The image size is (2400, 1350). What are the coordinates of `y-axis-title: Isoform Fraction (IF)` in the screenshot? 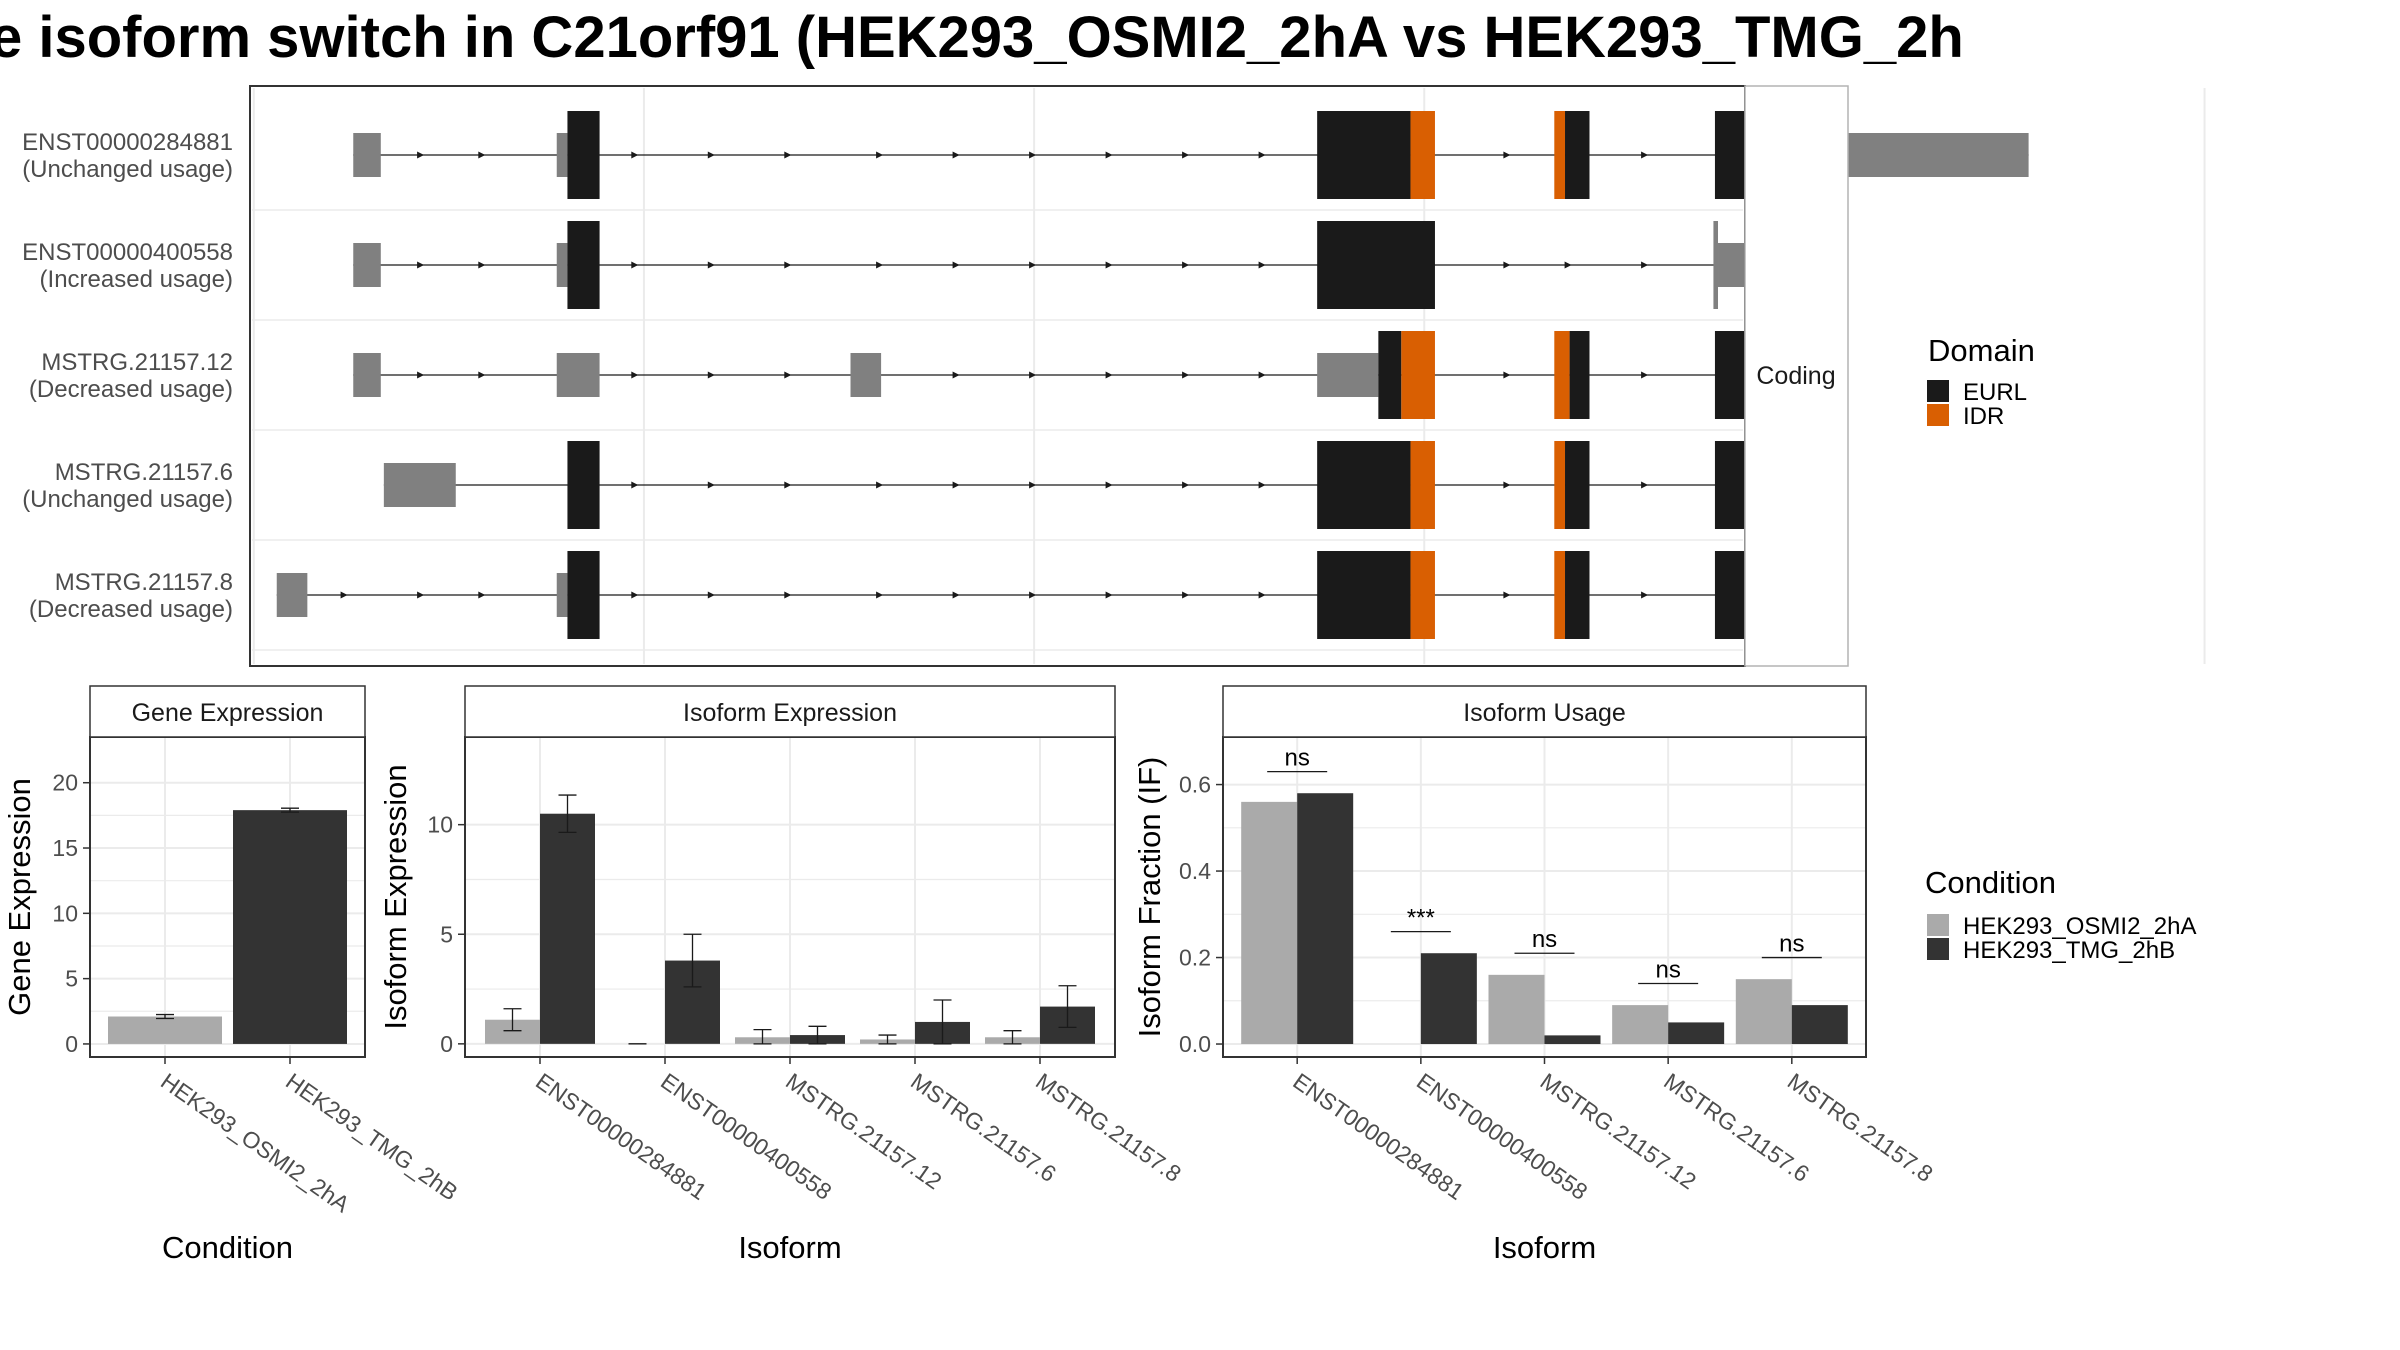 It's located at (1149, 897).